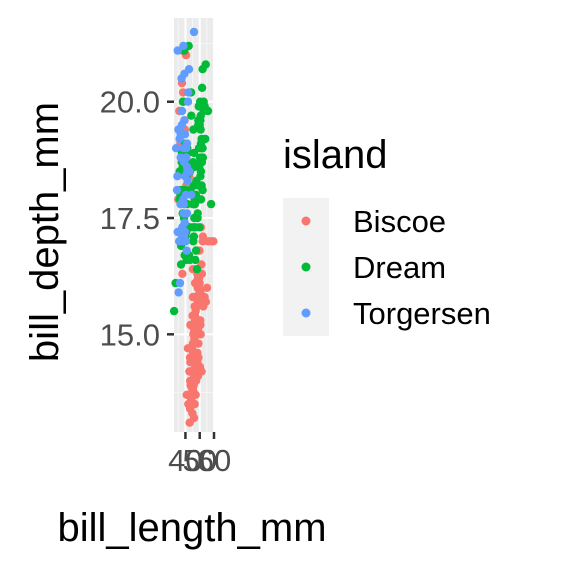  I want to click on x-tick-label: 50, so click(199, 460).